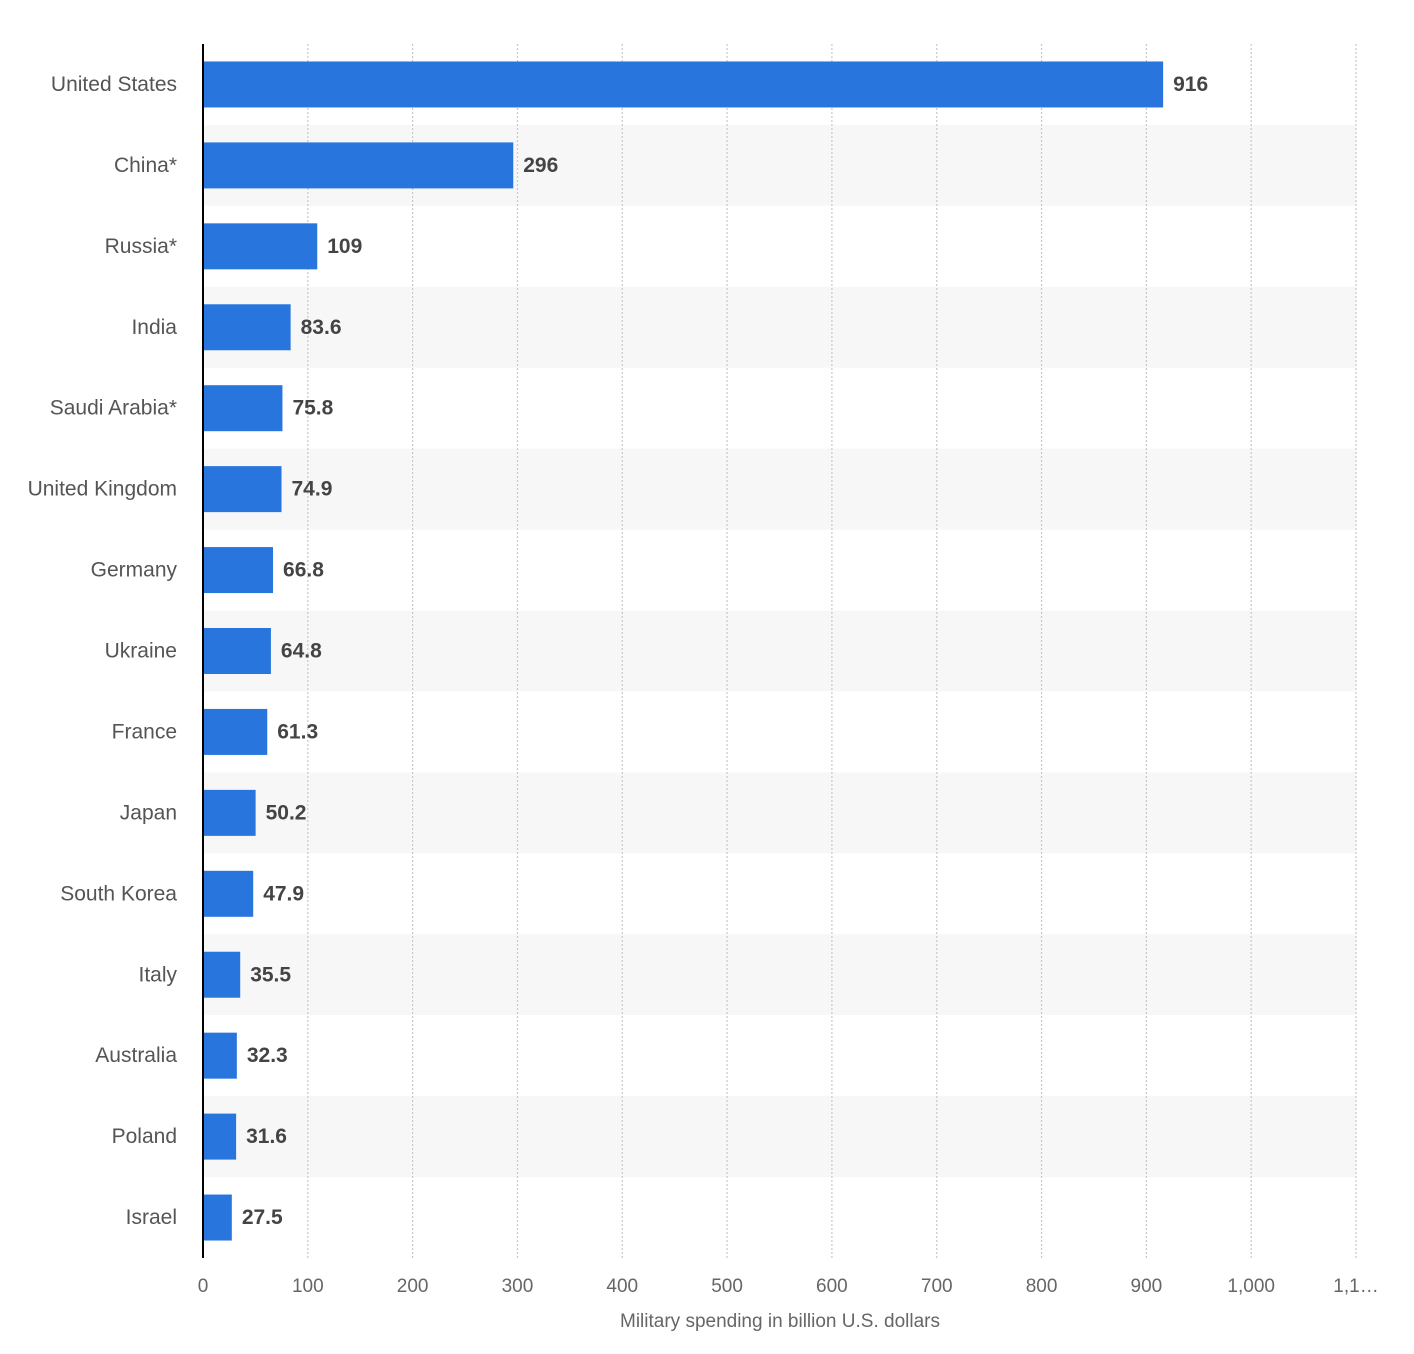 The image size is (1414, 1354). What do you see at coordinates (148, 812) in the screenshot?
I see `y-tick-label: Japan` at bounding box center [148, 812].